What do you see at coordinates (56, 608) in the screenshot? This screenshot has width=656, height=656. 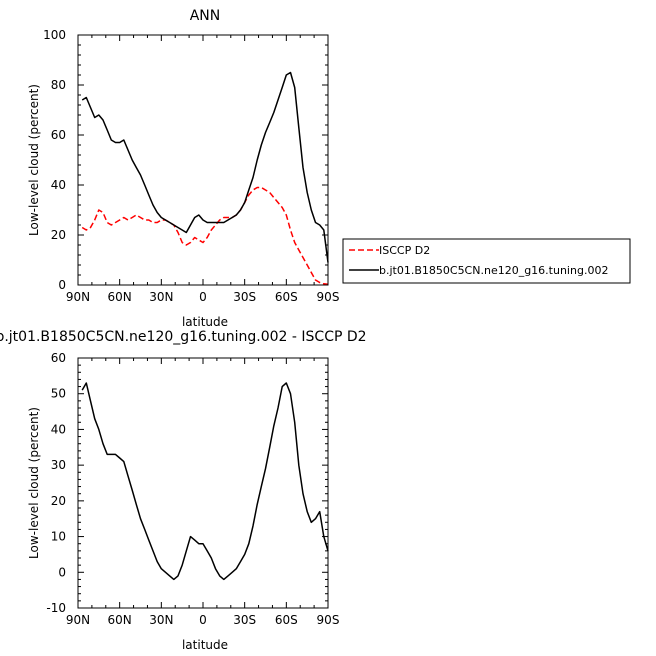 I see `y-tick-label: -10` at bounding box center [56, 608].